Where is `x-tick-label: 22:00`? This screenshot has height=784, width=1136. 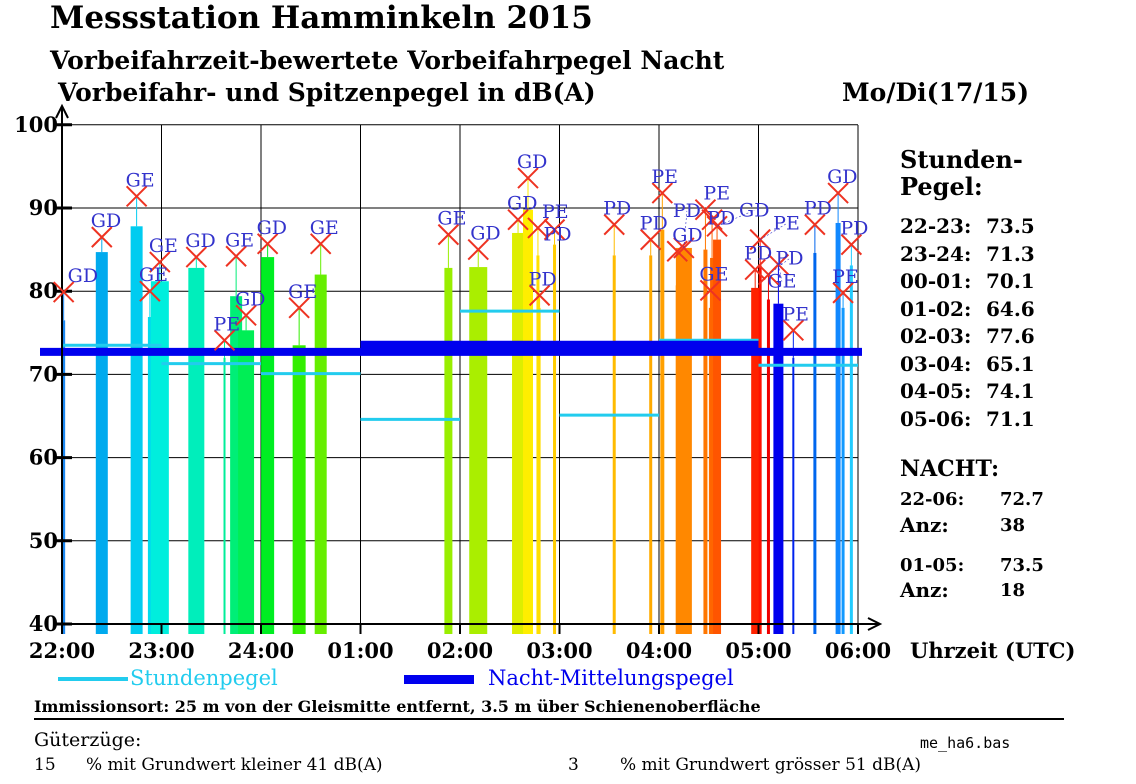 x-tick-label: 22:00 is located at coordinates (62, 650).